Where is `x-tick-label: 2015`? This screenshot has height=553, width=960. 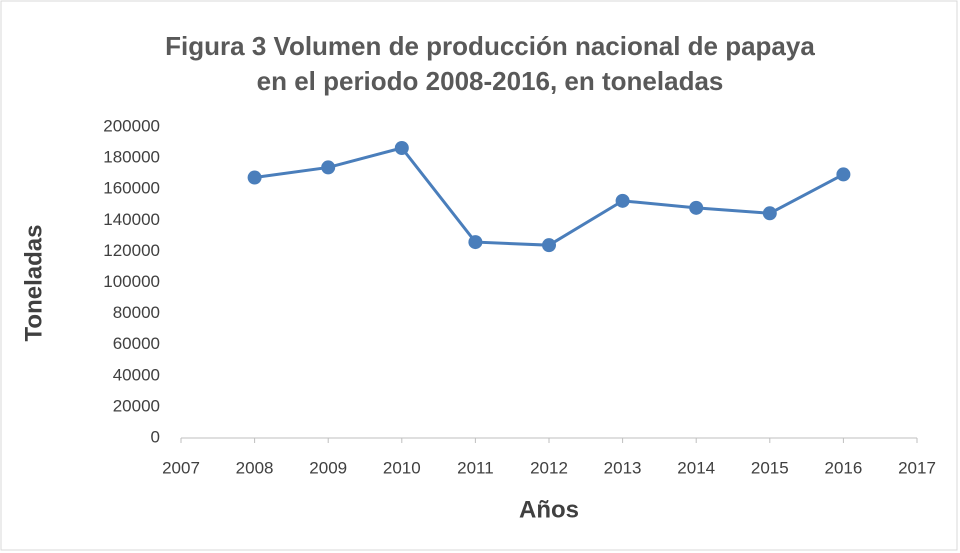 x-tick-label: 2015 is located at coordinates (770, 467).